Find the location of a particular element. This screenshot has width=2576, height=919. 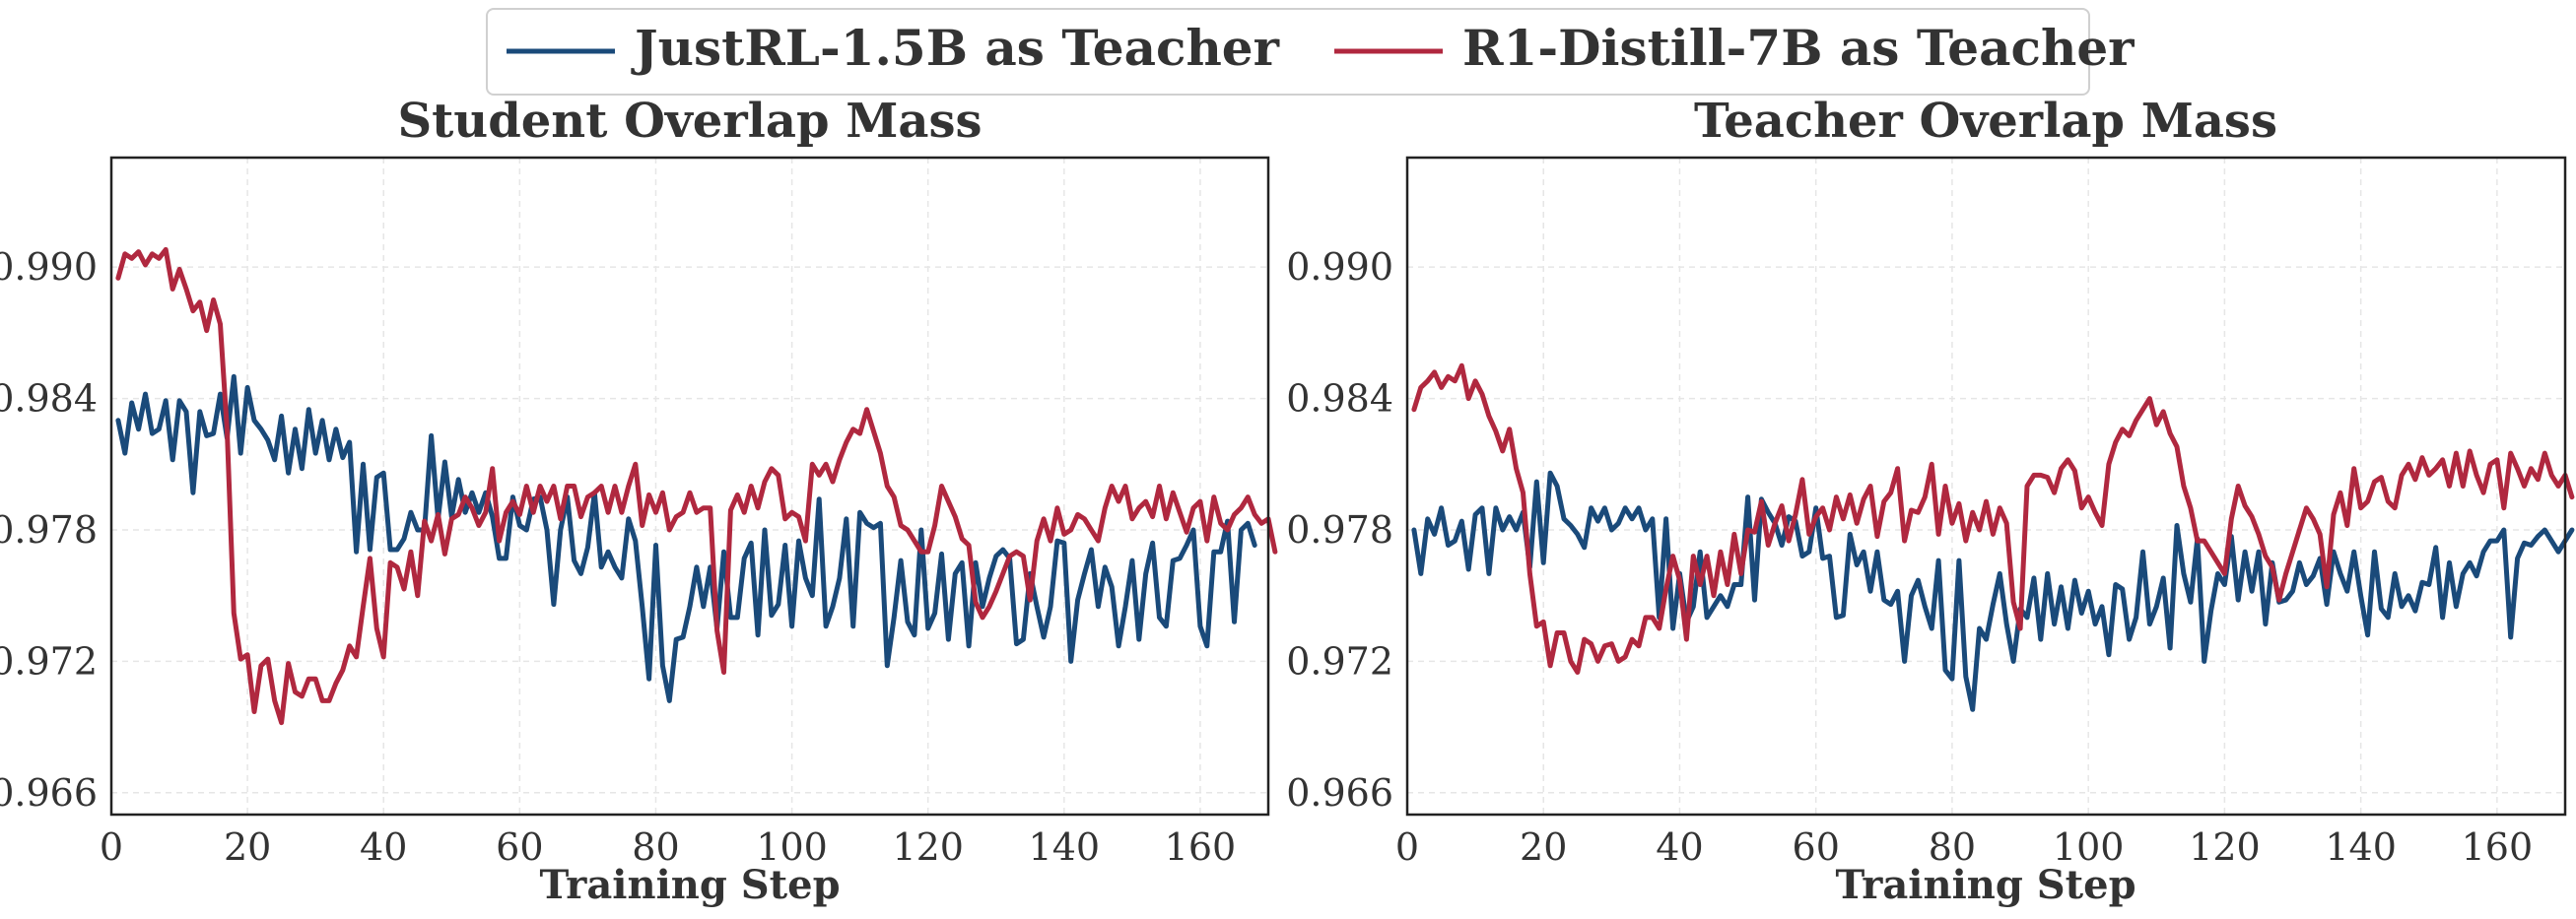

legend-label-justrl: JustRL-1.5B as Teacher is located at coordinates (955, 48).